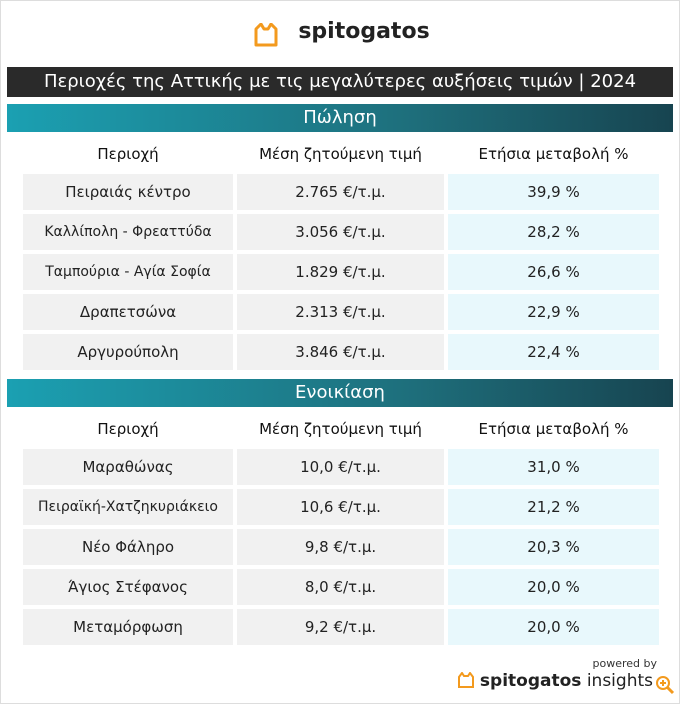  Describe the element at coordinates (128, 232) in the screenshot. I see `cell: Καλλίπολη - Φρεαττύδα` at that location.